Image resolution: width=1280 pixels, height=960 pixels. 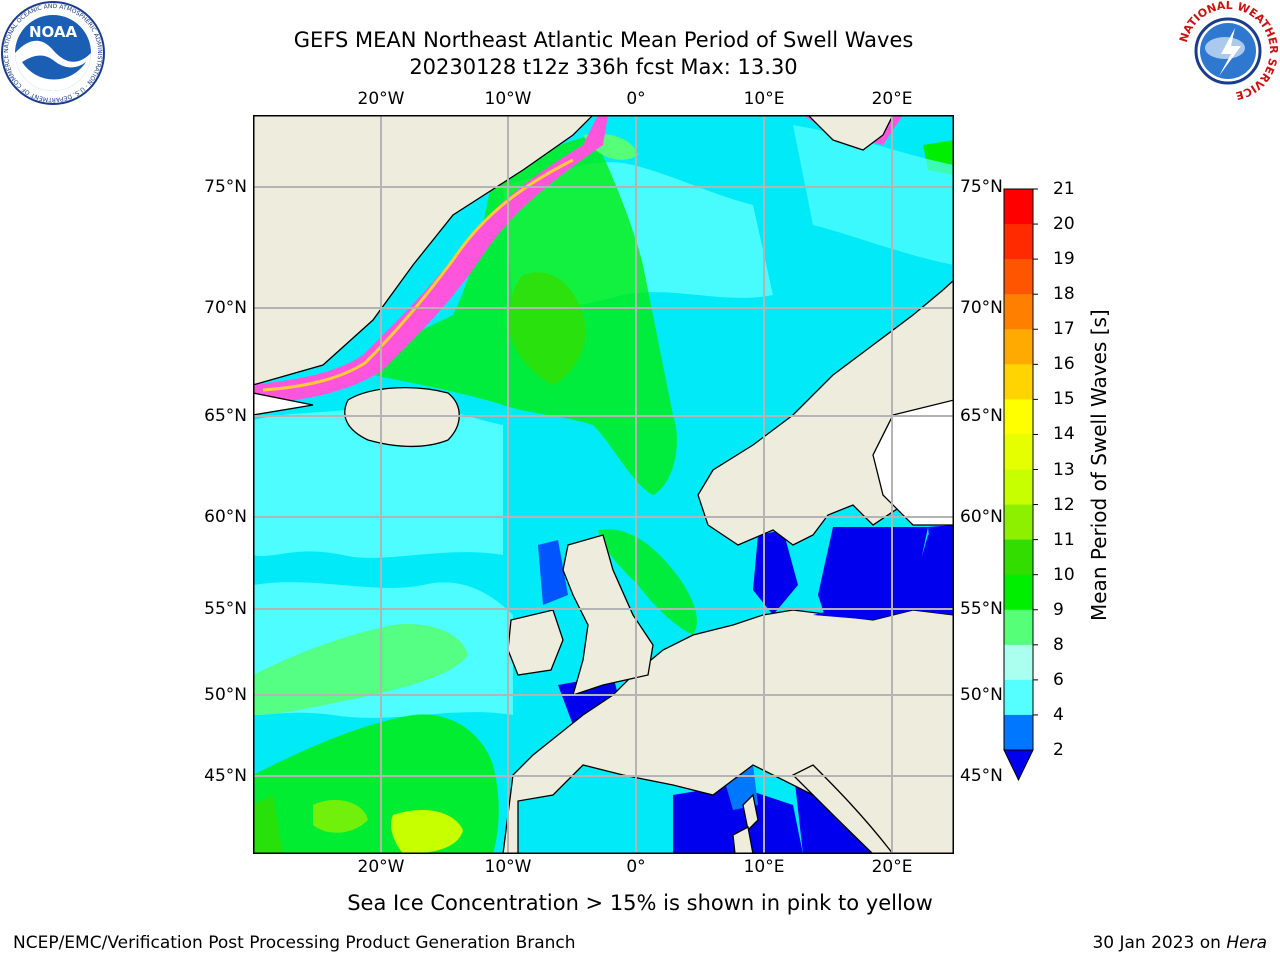 I want to click on credit-right: 30 Jan 2023 on Hera, so click(x=1179, y=943).